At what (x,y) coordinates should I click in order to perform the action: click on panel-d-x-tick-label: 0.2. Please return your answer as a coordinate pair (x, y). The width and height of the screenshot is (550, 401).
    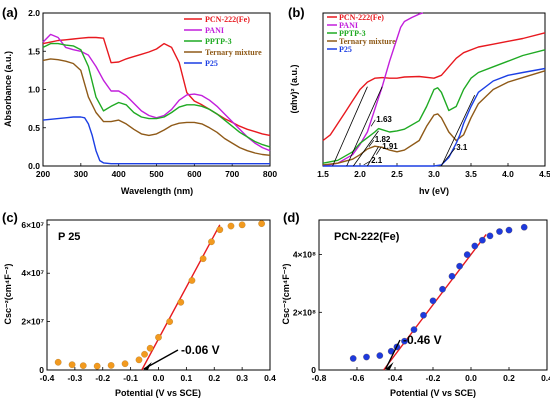
    Looking at the image, I should click on (509, 378).